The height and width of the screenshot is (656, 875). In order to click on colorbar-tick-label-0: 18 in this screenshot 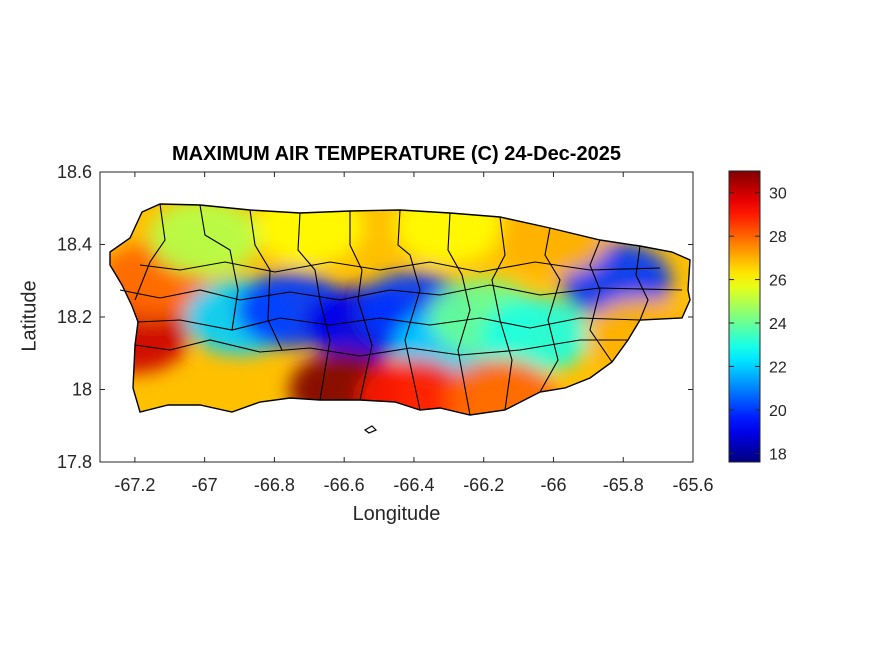, I will do `click(778, 454)`.